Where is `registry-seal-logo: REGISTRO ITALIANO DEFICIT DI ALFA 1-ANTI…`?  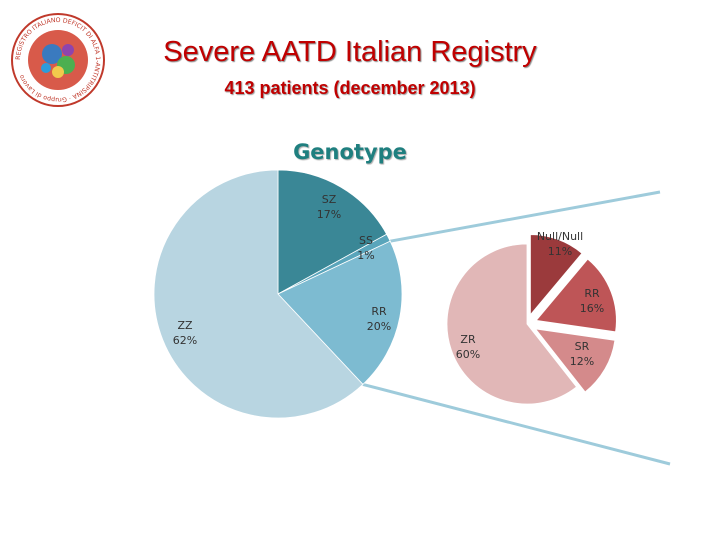
registry-seal-logo: REGISTRO ITALIANO DEFICIT DI ALFA 1-ANTI… is located at coordinates (58, 60).